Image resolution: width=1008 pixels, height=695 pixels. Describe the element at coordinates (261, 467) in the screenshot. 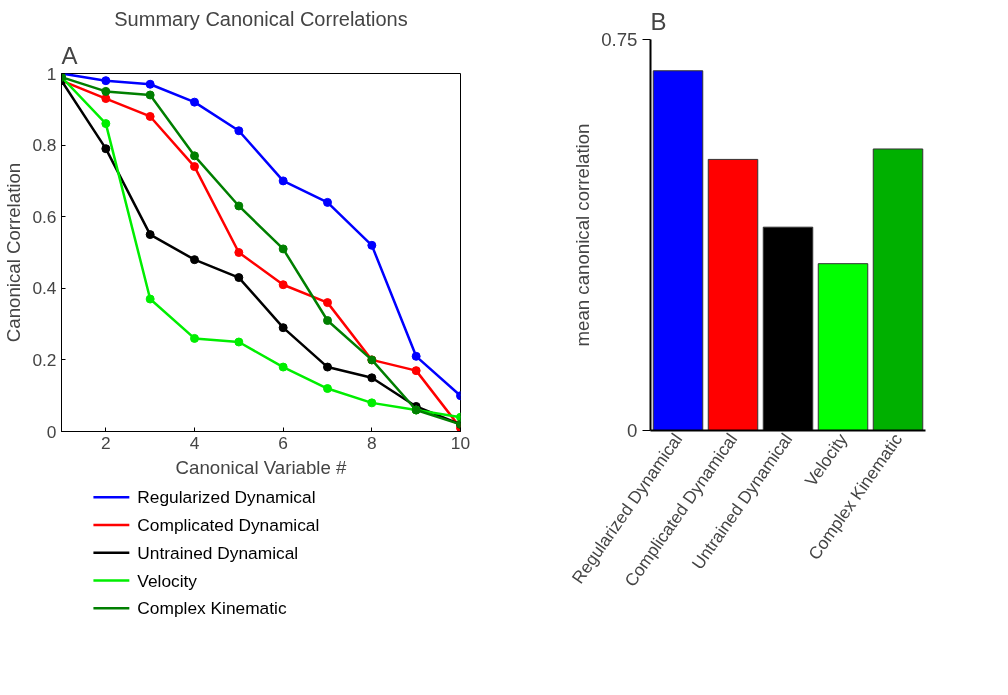

I see `x-axis-title: Canonical Variable #` at that location.